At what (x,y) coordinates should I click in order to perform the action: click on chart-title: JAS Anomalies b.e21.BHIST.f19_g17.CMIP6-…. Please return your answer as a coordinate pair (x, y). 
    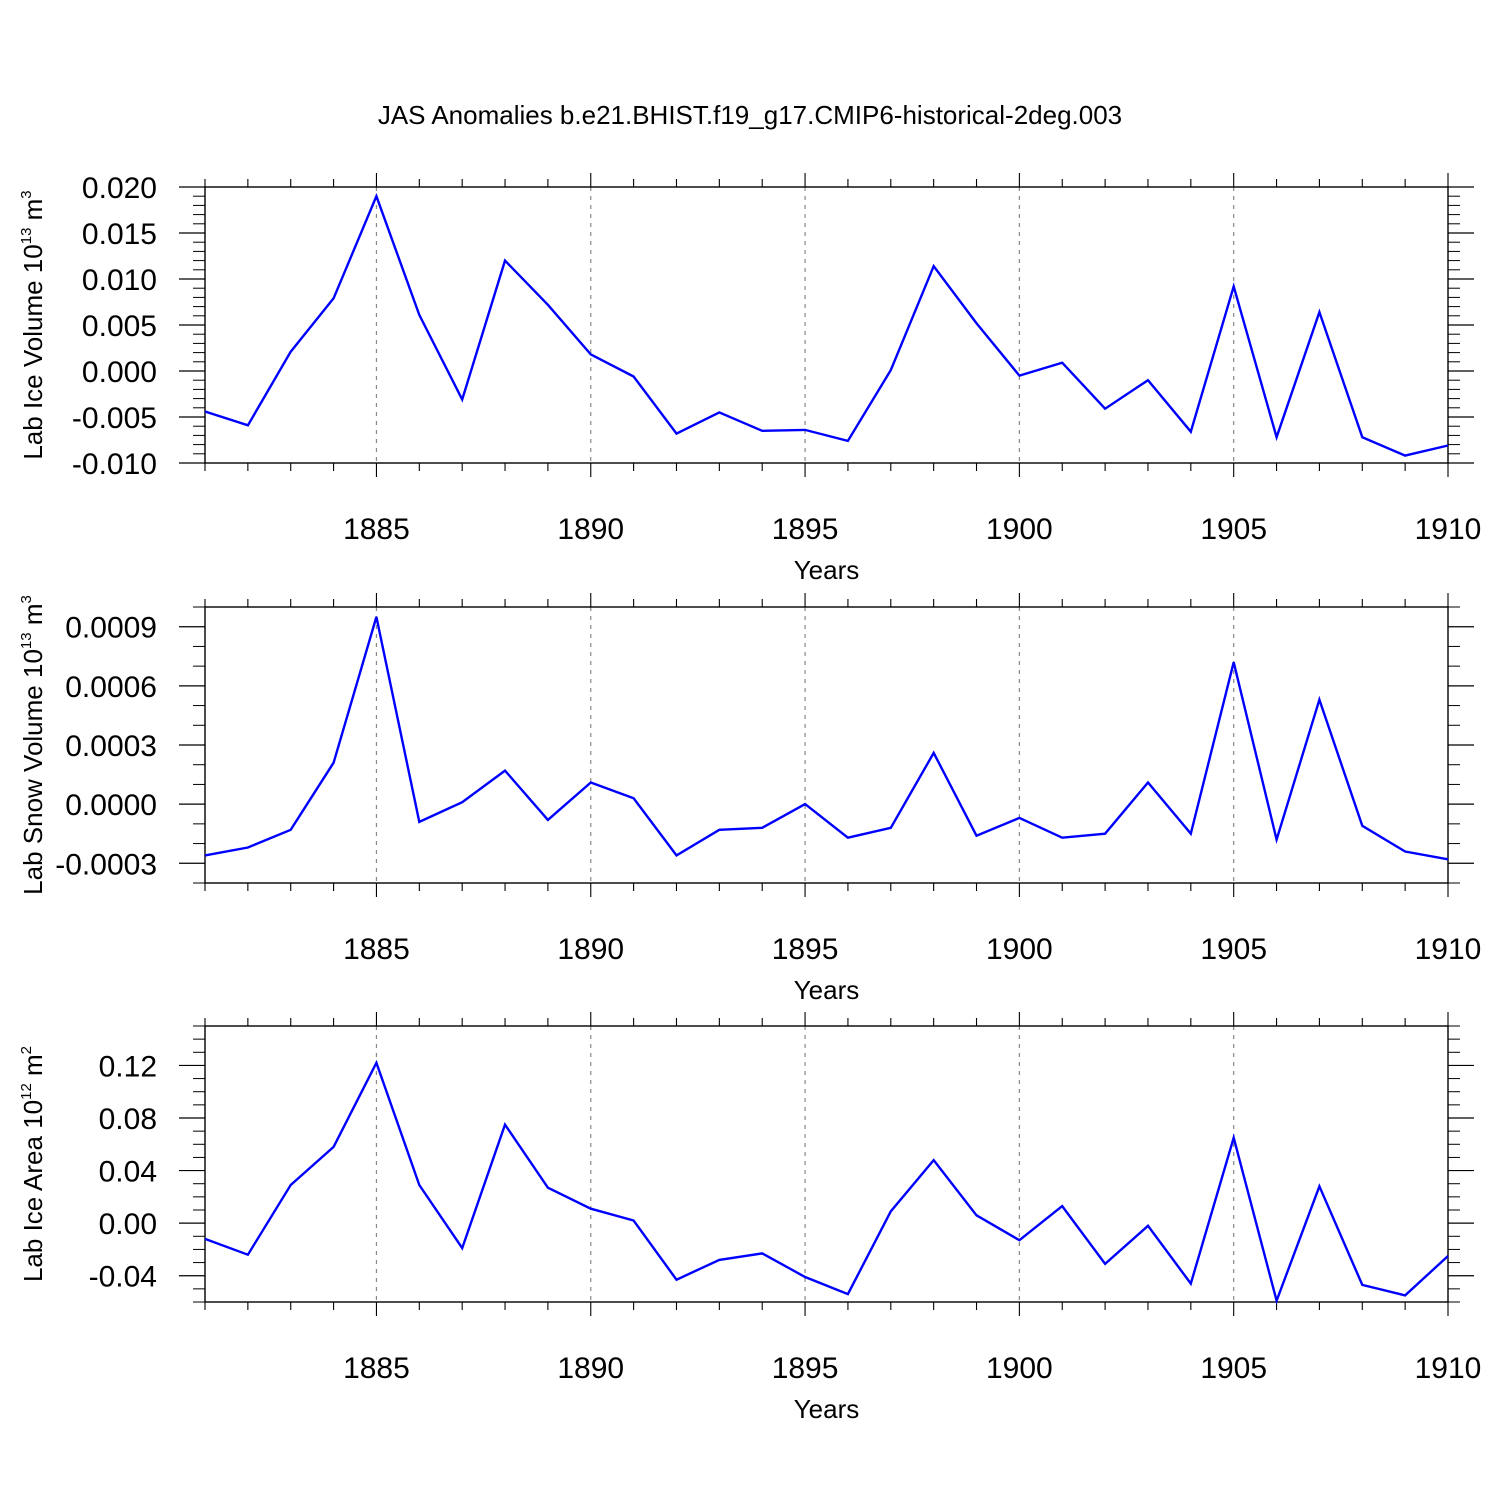
    Looking at the image, I should click on (750, 115).